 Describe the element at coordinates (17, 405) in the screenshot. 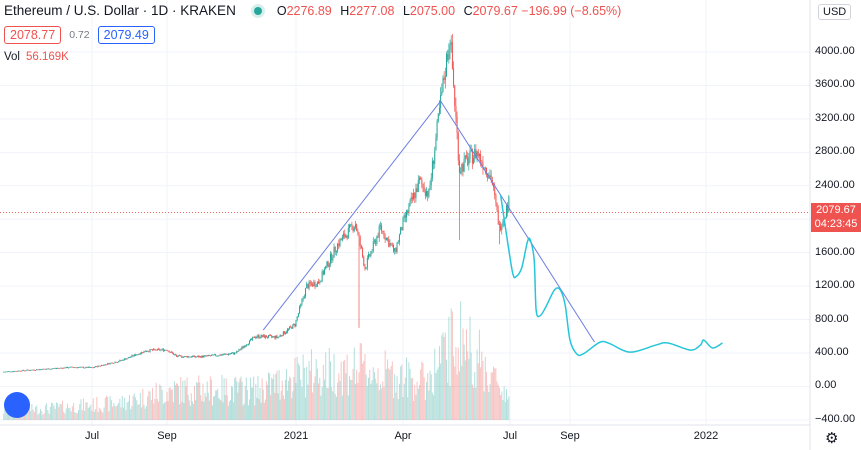

I see `tradingview-logo-icon` at that location.